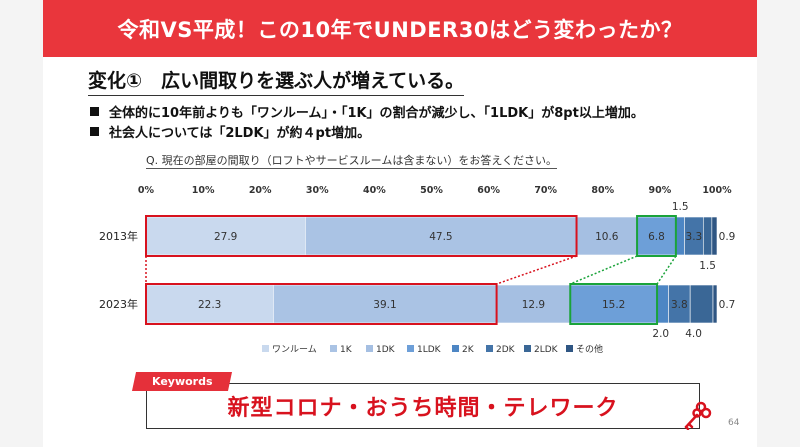  I want to click on keywords-text: 新型コロナ・おうち時間・テレワーク, so click(423, 408).